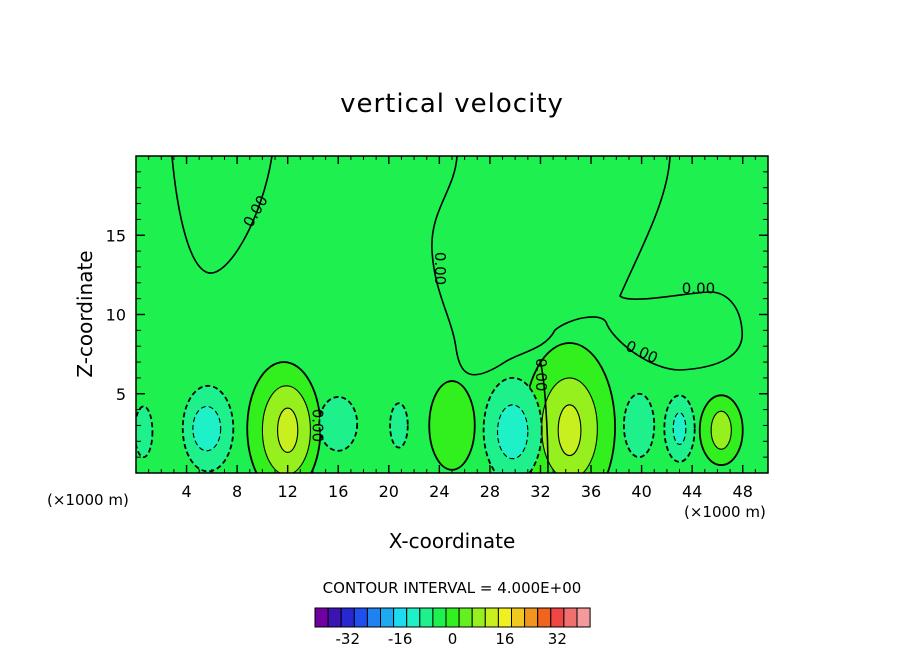  Describe the element at coordinates (85, 313) in the screenshot. I see `y-axis-label: Z-coordinate` at that location.